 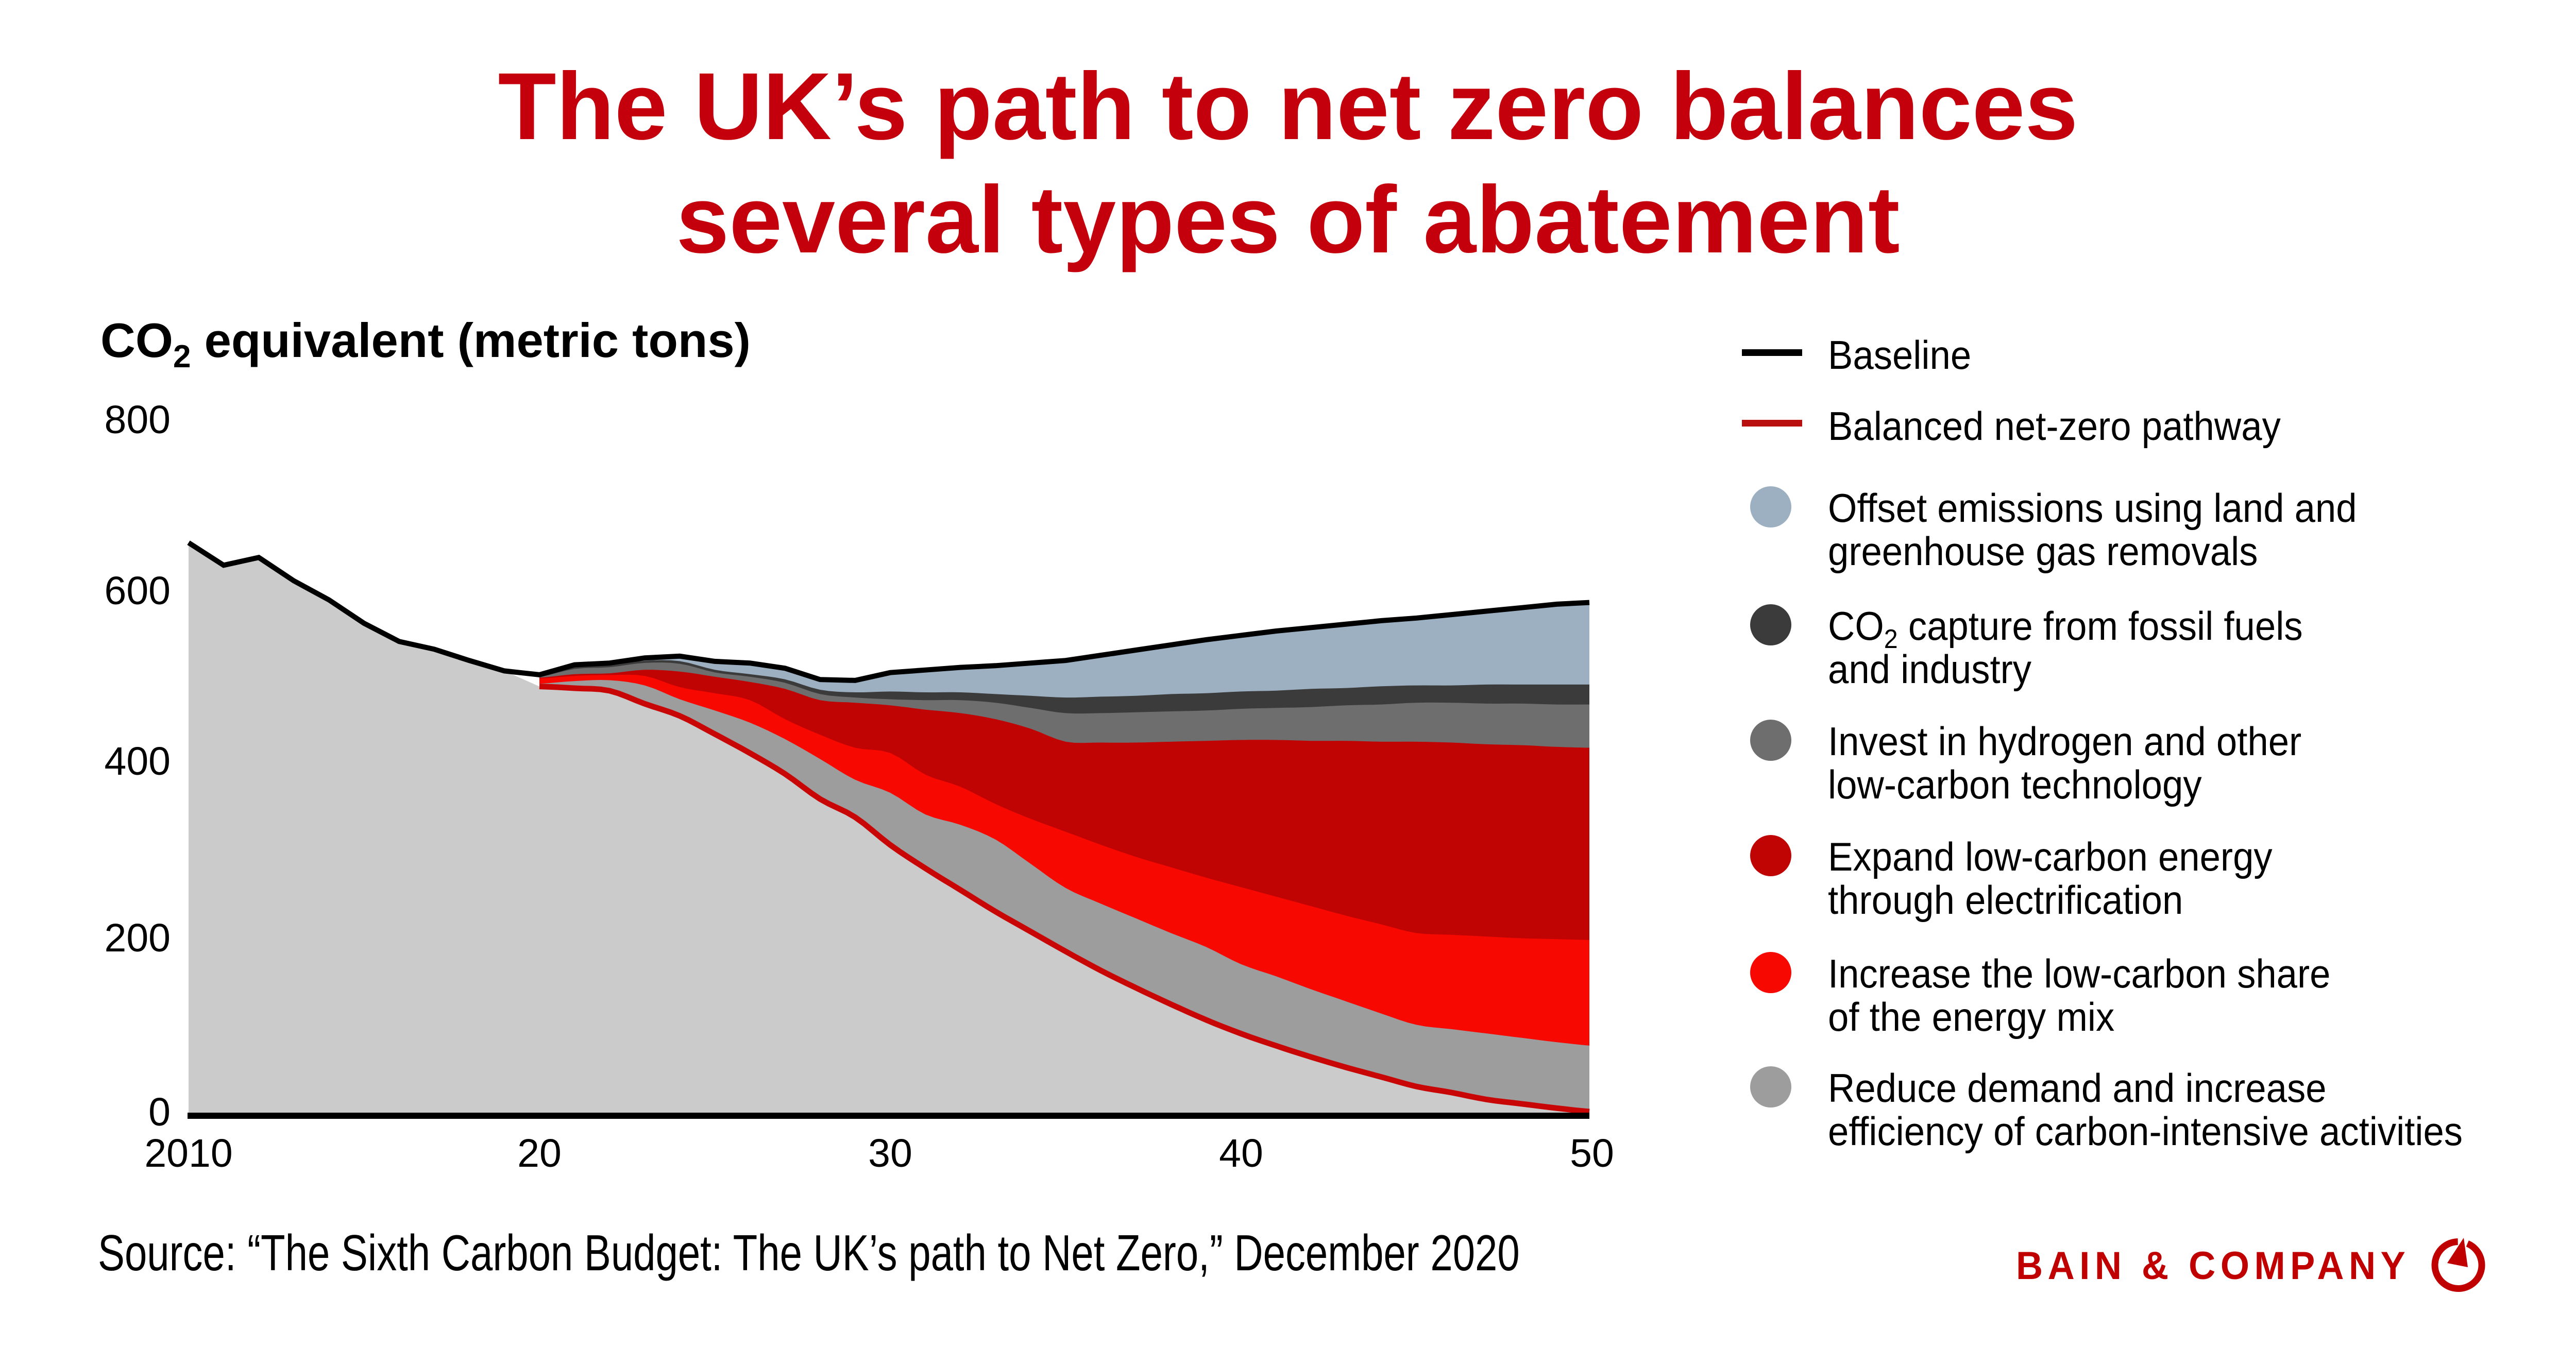 What do you see at coordinates (138, 420) in the screenshot?
I see `svg-text: 800` at bounding box center [138, 420].